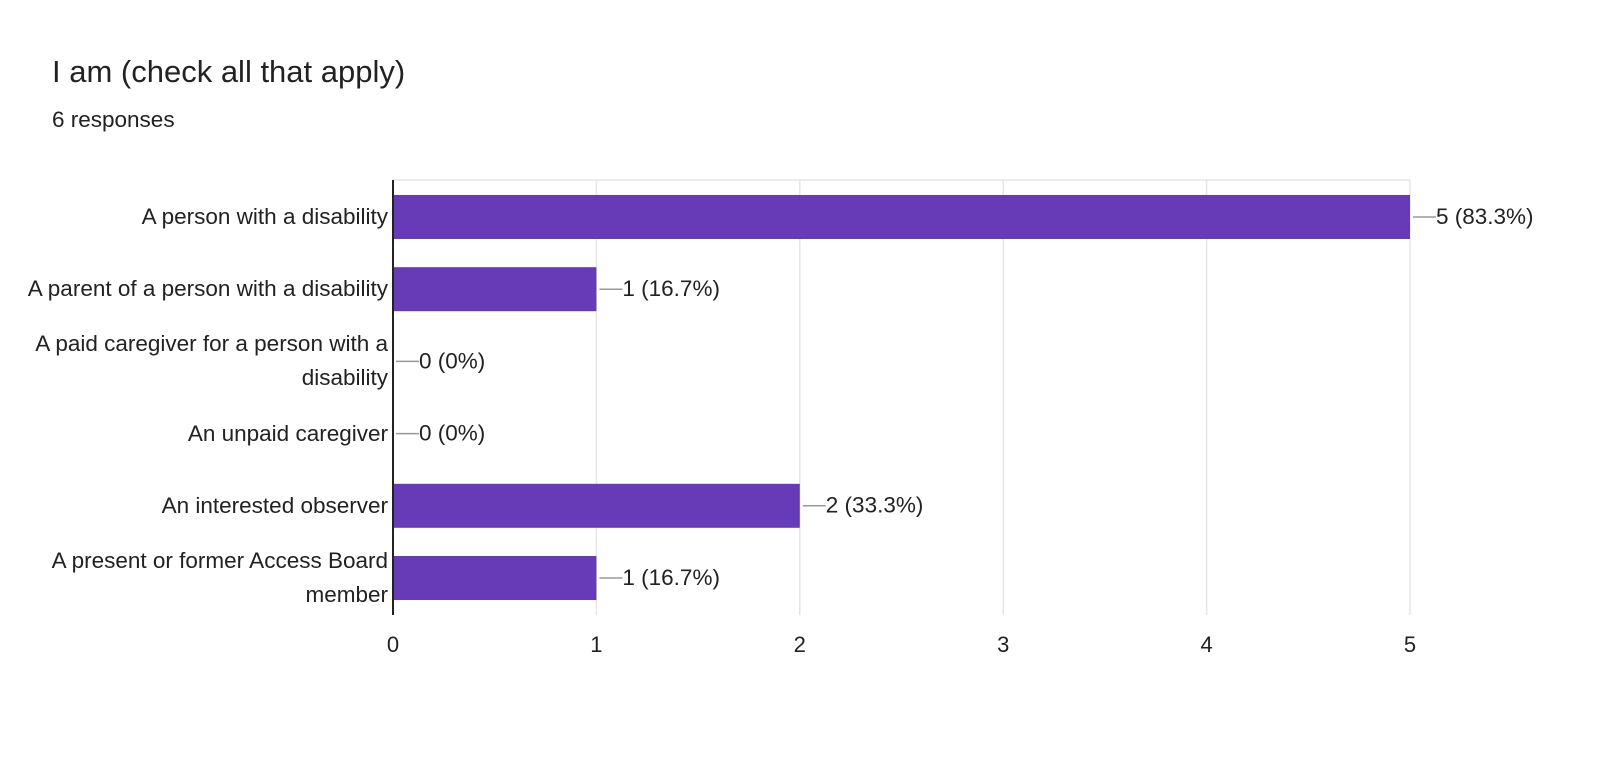 Image resolution: width=1600 pixels, height=761 pixels. I want to click on value-label: 2 (33.3%), so click(875, 505).